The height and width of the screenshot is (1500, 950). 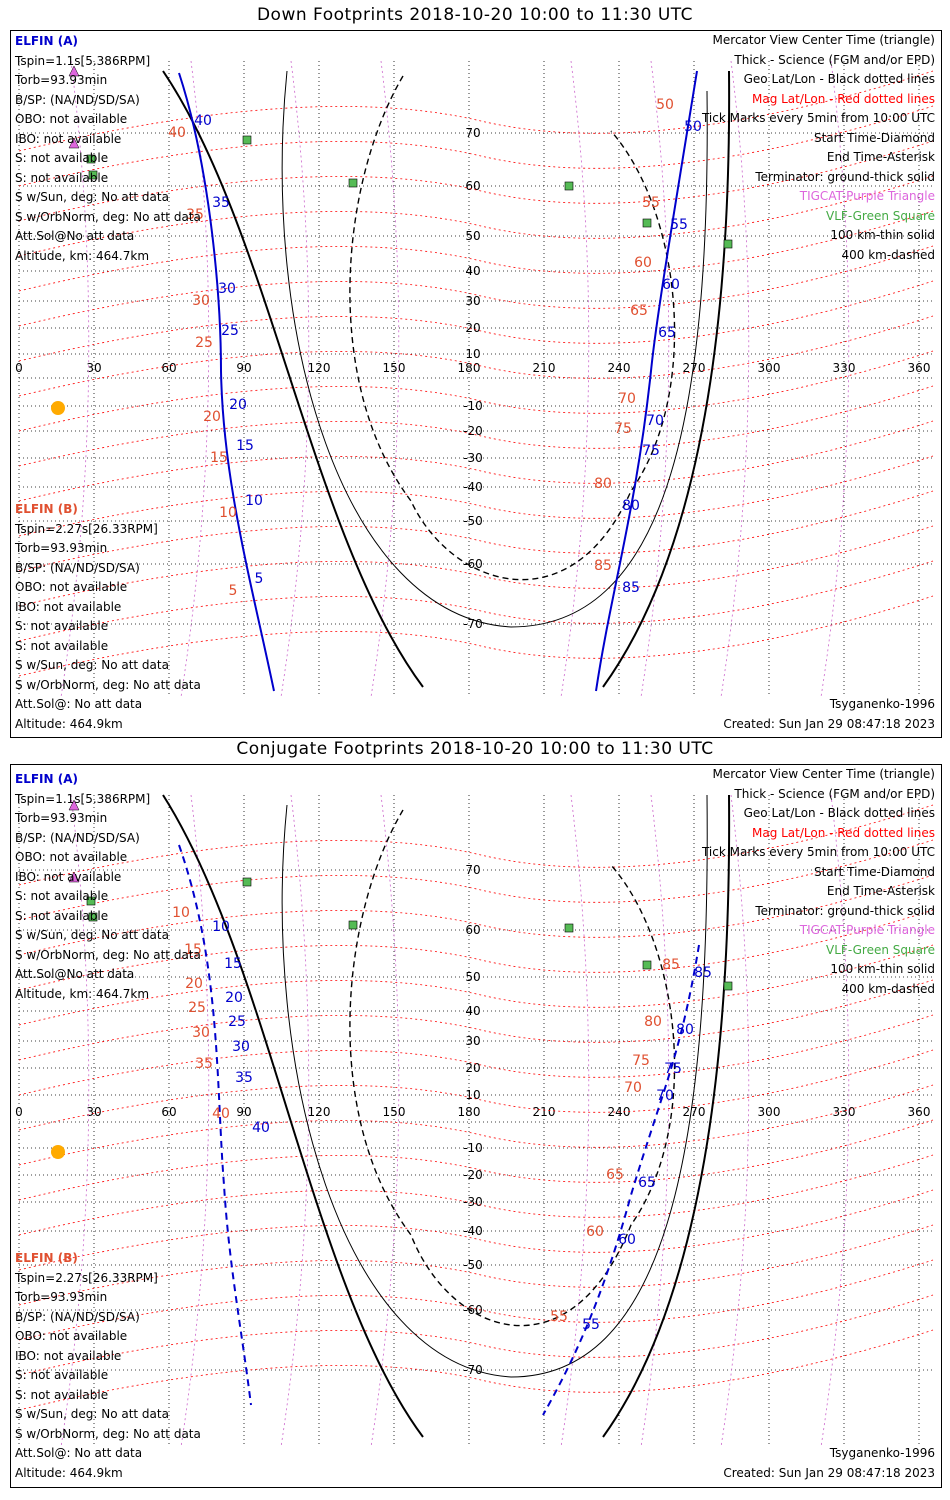 I want to click on lat-tick-label: -40, so click(x=473, y=487).